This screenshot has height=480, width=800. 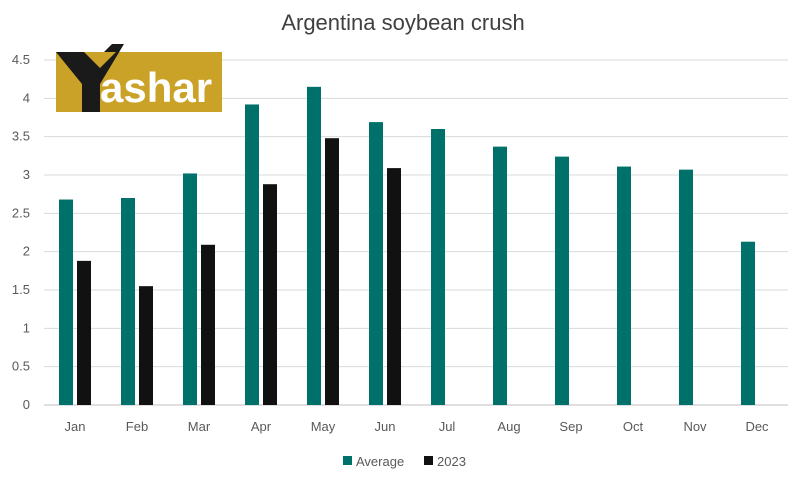 I want to click on bar-2023-mar, so click(x=208, y=324).